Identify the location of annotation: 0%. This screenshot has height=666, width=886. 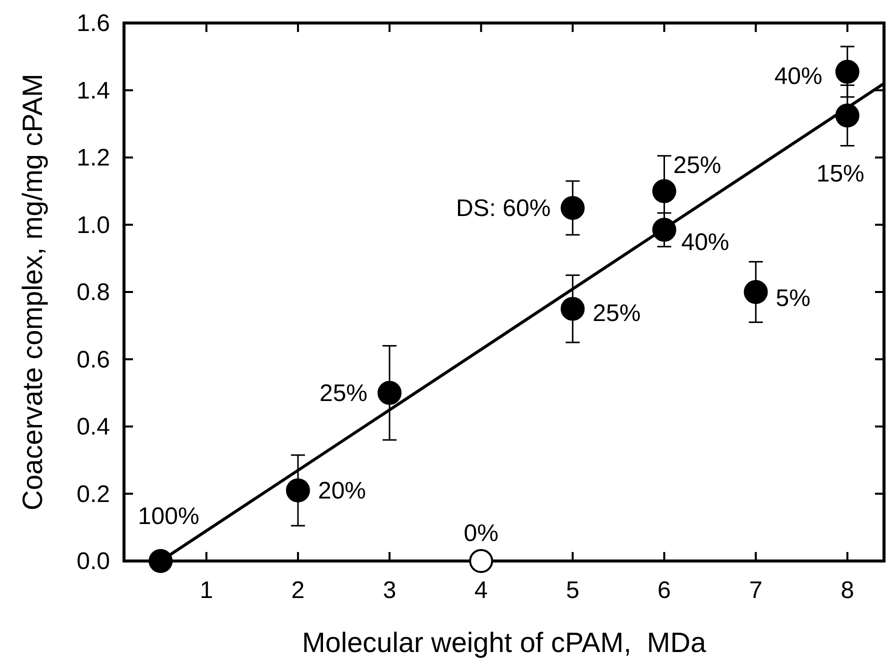
(481, 533).